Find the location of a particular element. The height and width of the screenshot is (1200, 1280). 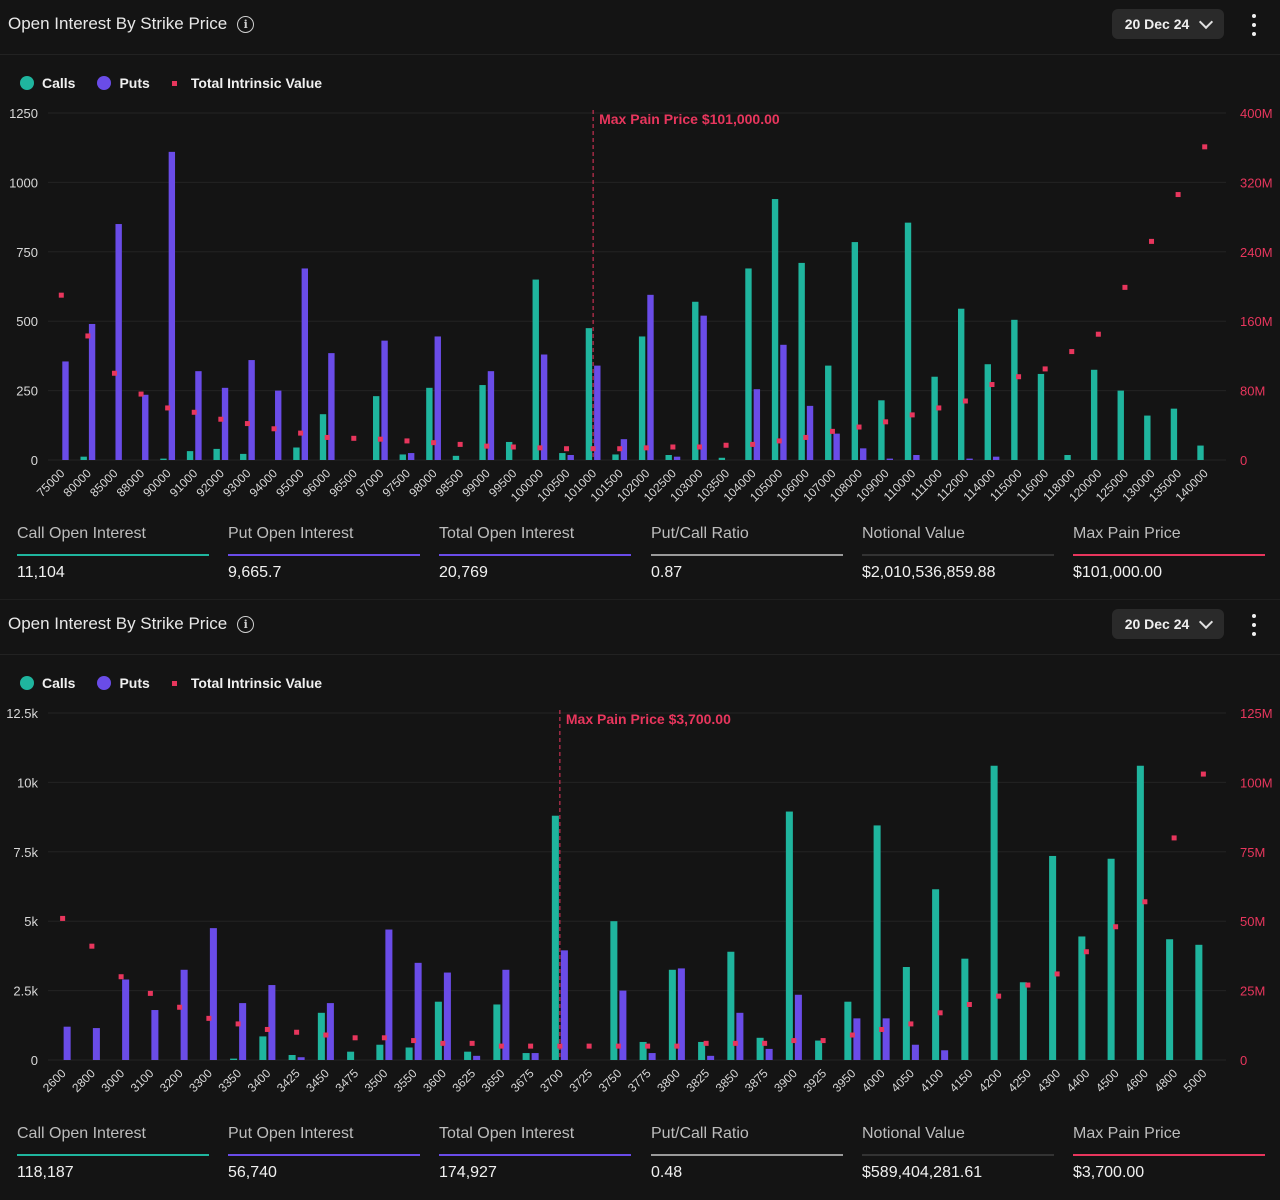

y-tick-right: 75M is located at coordinates (1252, 852).